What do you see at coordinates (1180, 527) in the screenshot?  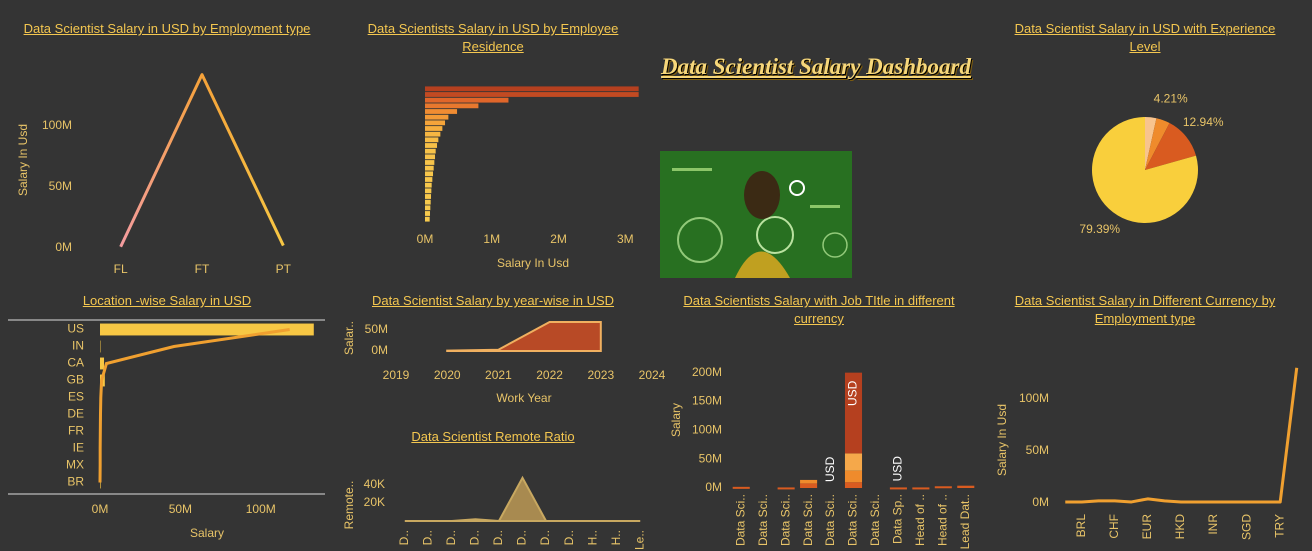 I see `x-tick-label: HKD` at bounding box center [1180, 527].